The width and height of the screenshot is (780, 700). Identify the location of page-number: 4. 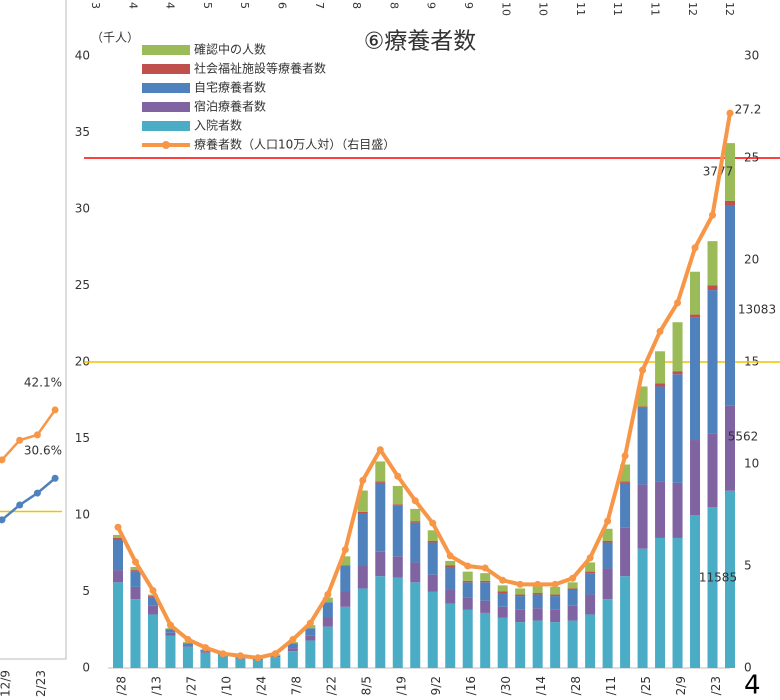
(752, 685).